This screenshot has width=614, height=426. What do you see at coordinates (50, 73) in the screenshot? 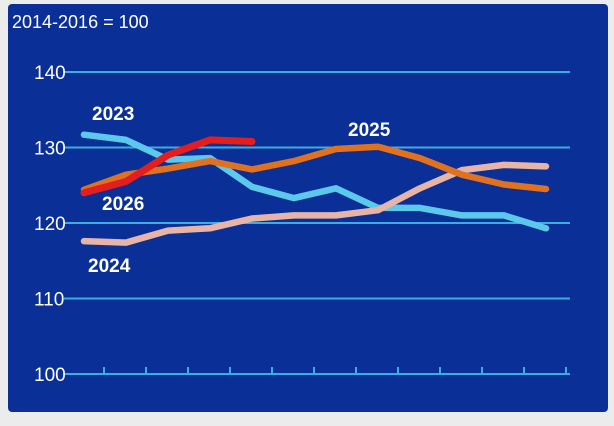
I see `y-tick-label: 140` at bounding box center [50, 73].